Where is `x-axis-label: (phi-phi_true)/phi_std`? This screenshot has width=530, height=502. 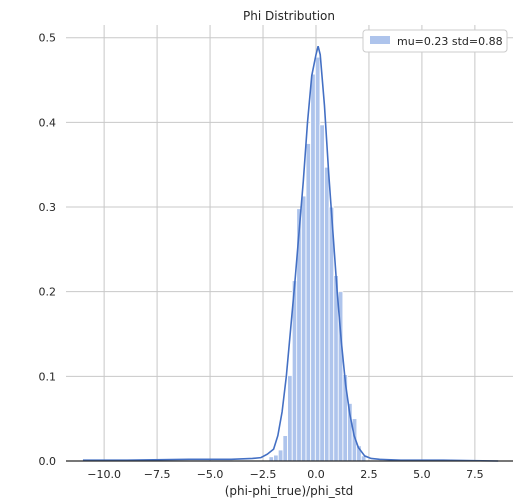 x-axis-label: (phi-phi_true)/phi_std is located at coordinates (289, 491).